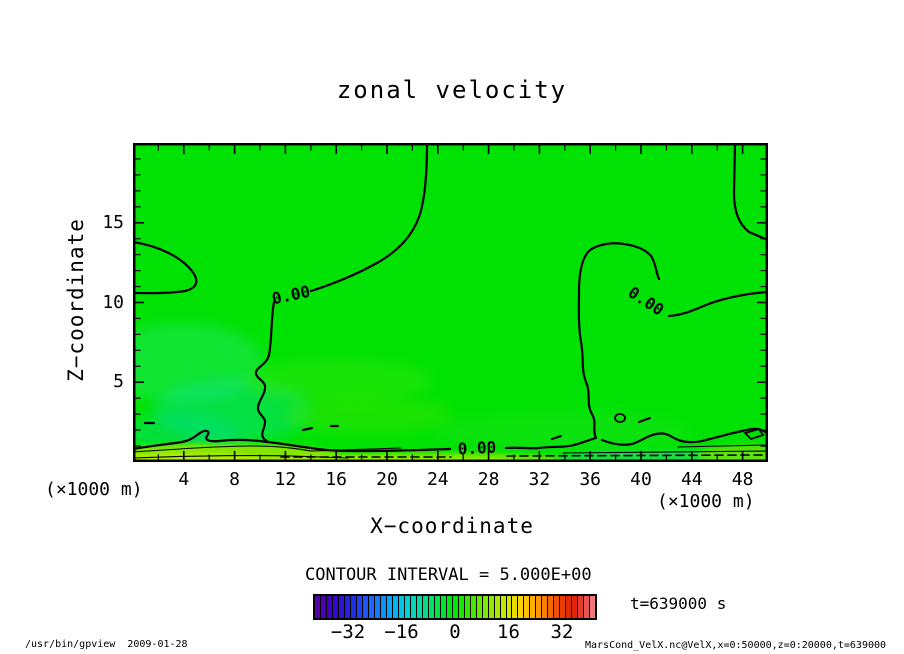 This screenshot has width=904, height=654. Describe the element at coordinates (106, 644) in the screenshot. I see `footer-command-text: /usr/bin/gpview 2009-01-28` at that location.